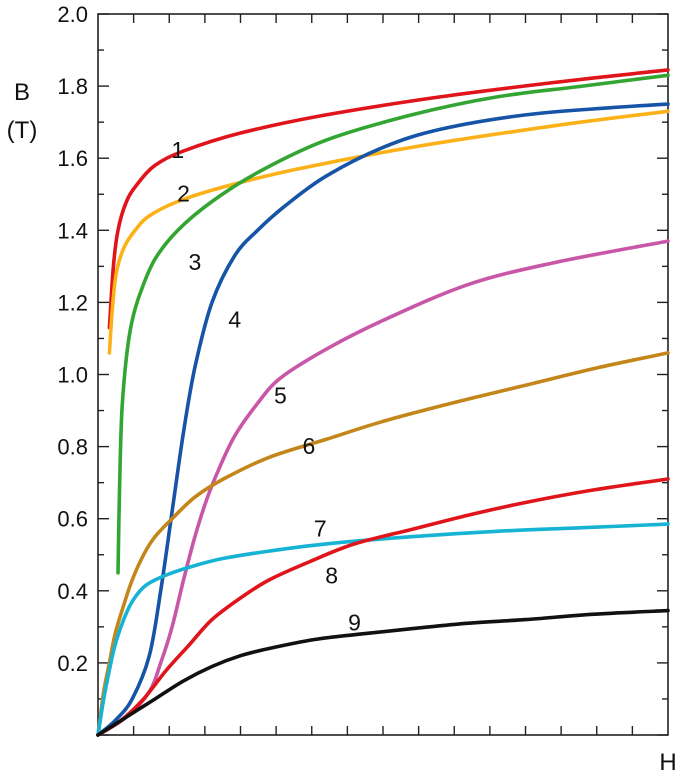  Describe the element at coordinates (354, 622) in the screenshot. I see `curve-label-9: 9` at that location.